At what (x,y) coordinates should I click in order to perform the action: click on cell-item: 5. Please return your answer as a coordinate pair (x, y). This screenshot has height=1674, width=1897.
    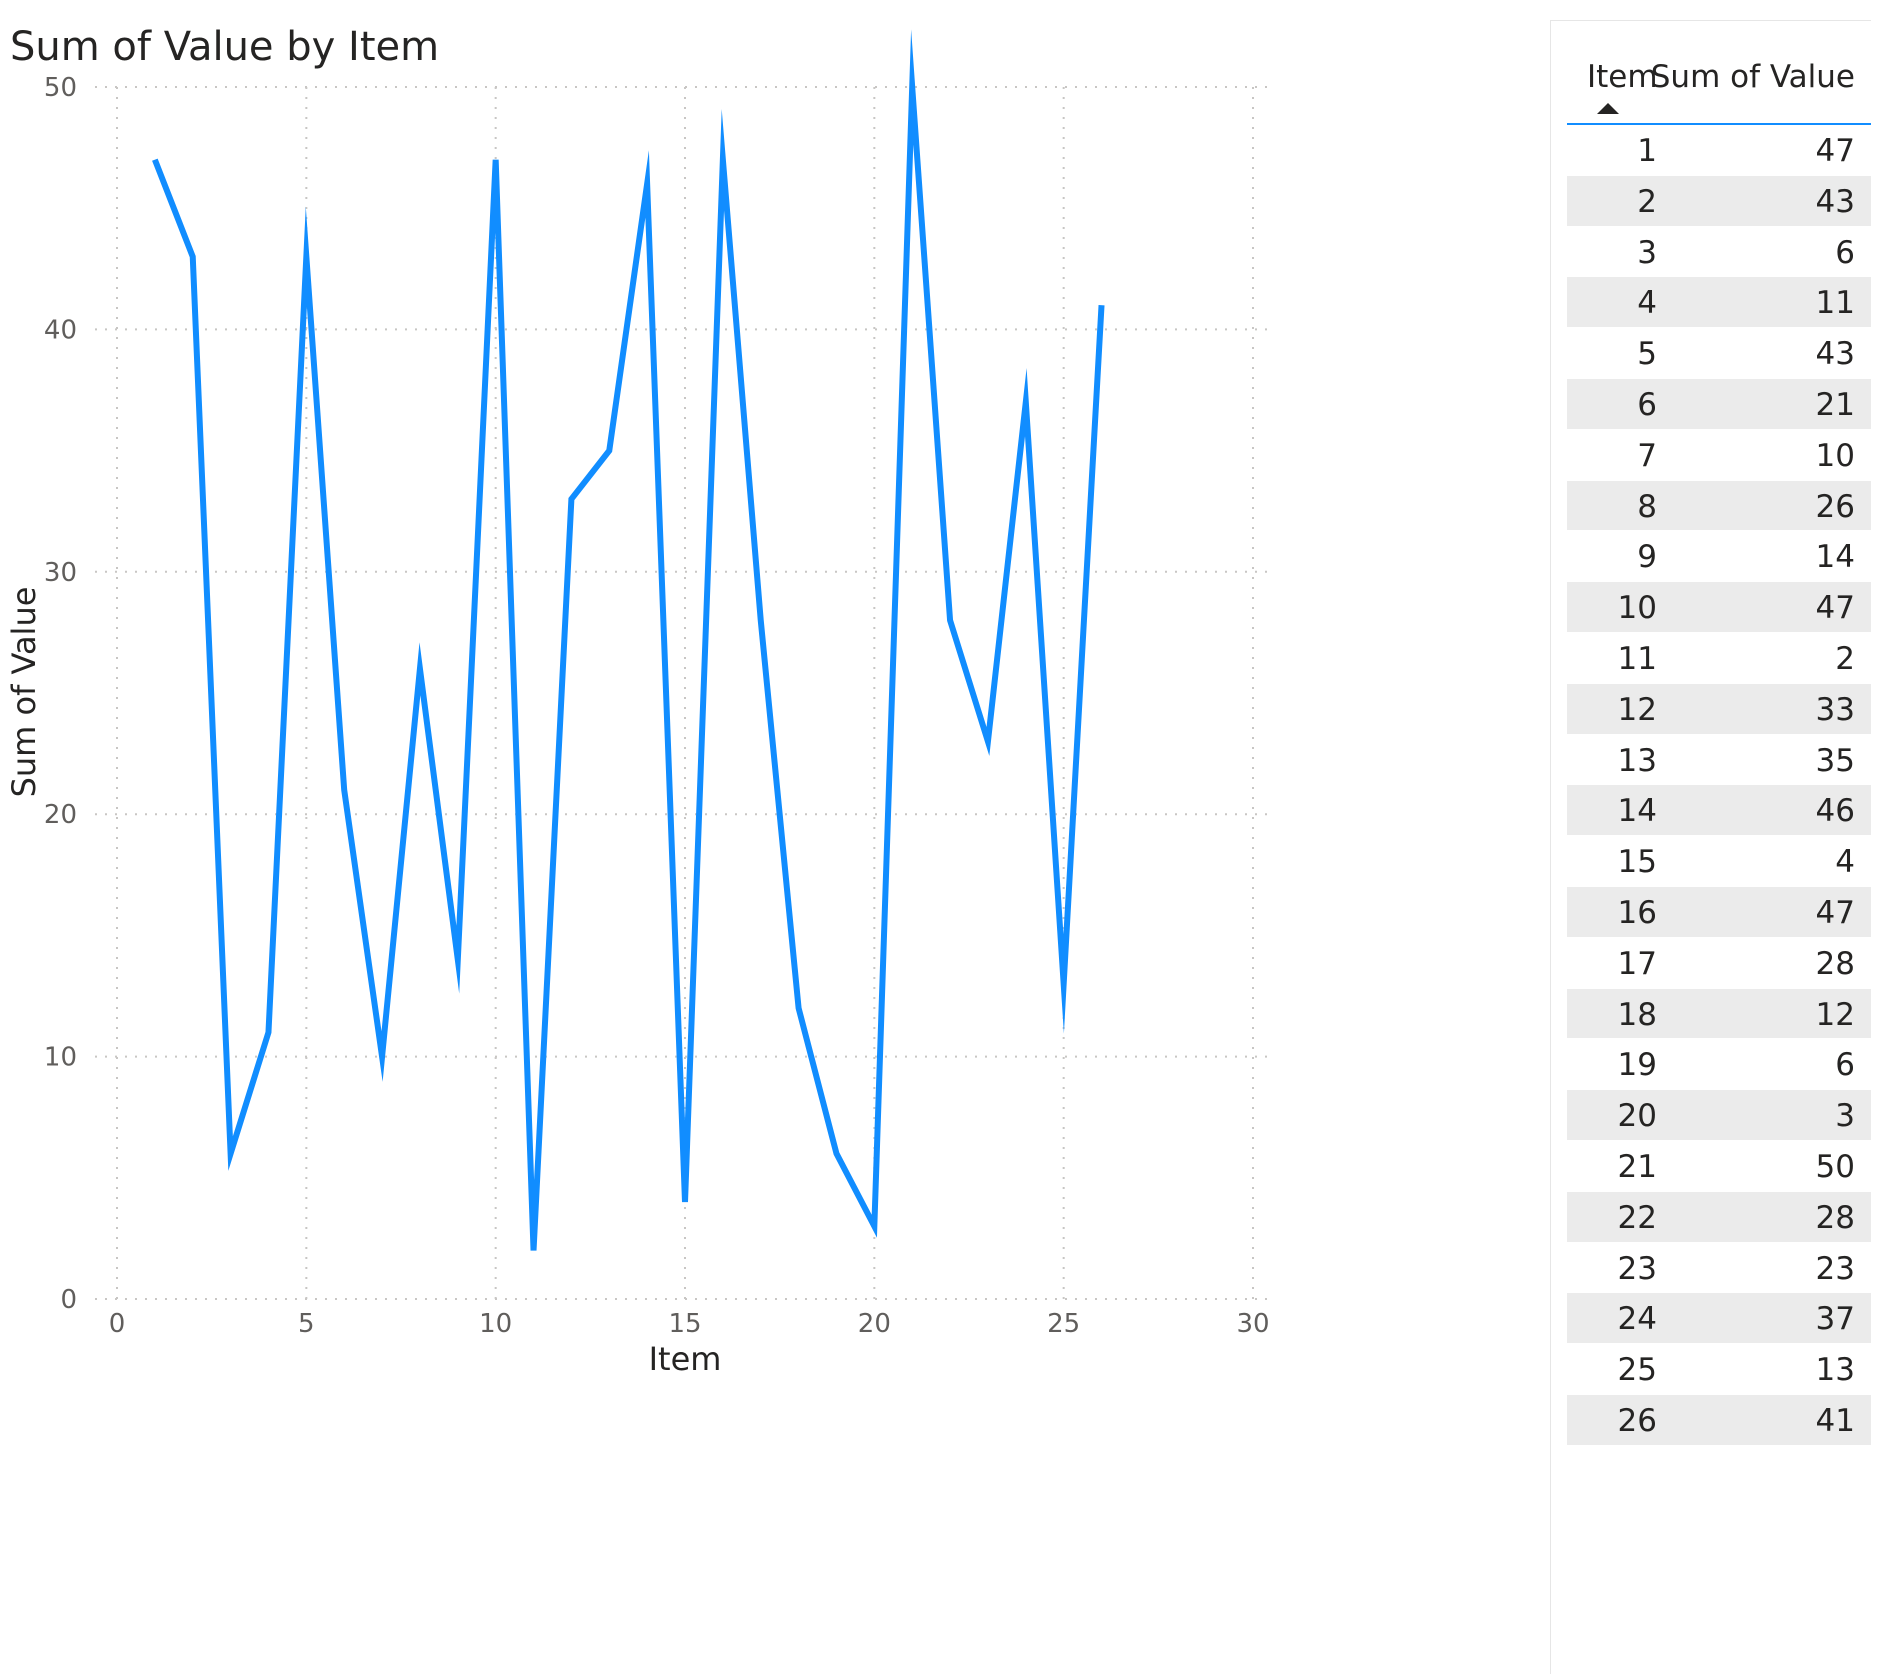
    Looking at the image, I should click on (1647, 354).